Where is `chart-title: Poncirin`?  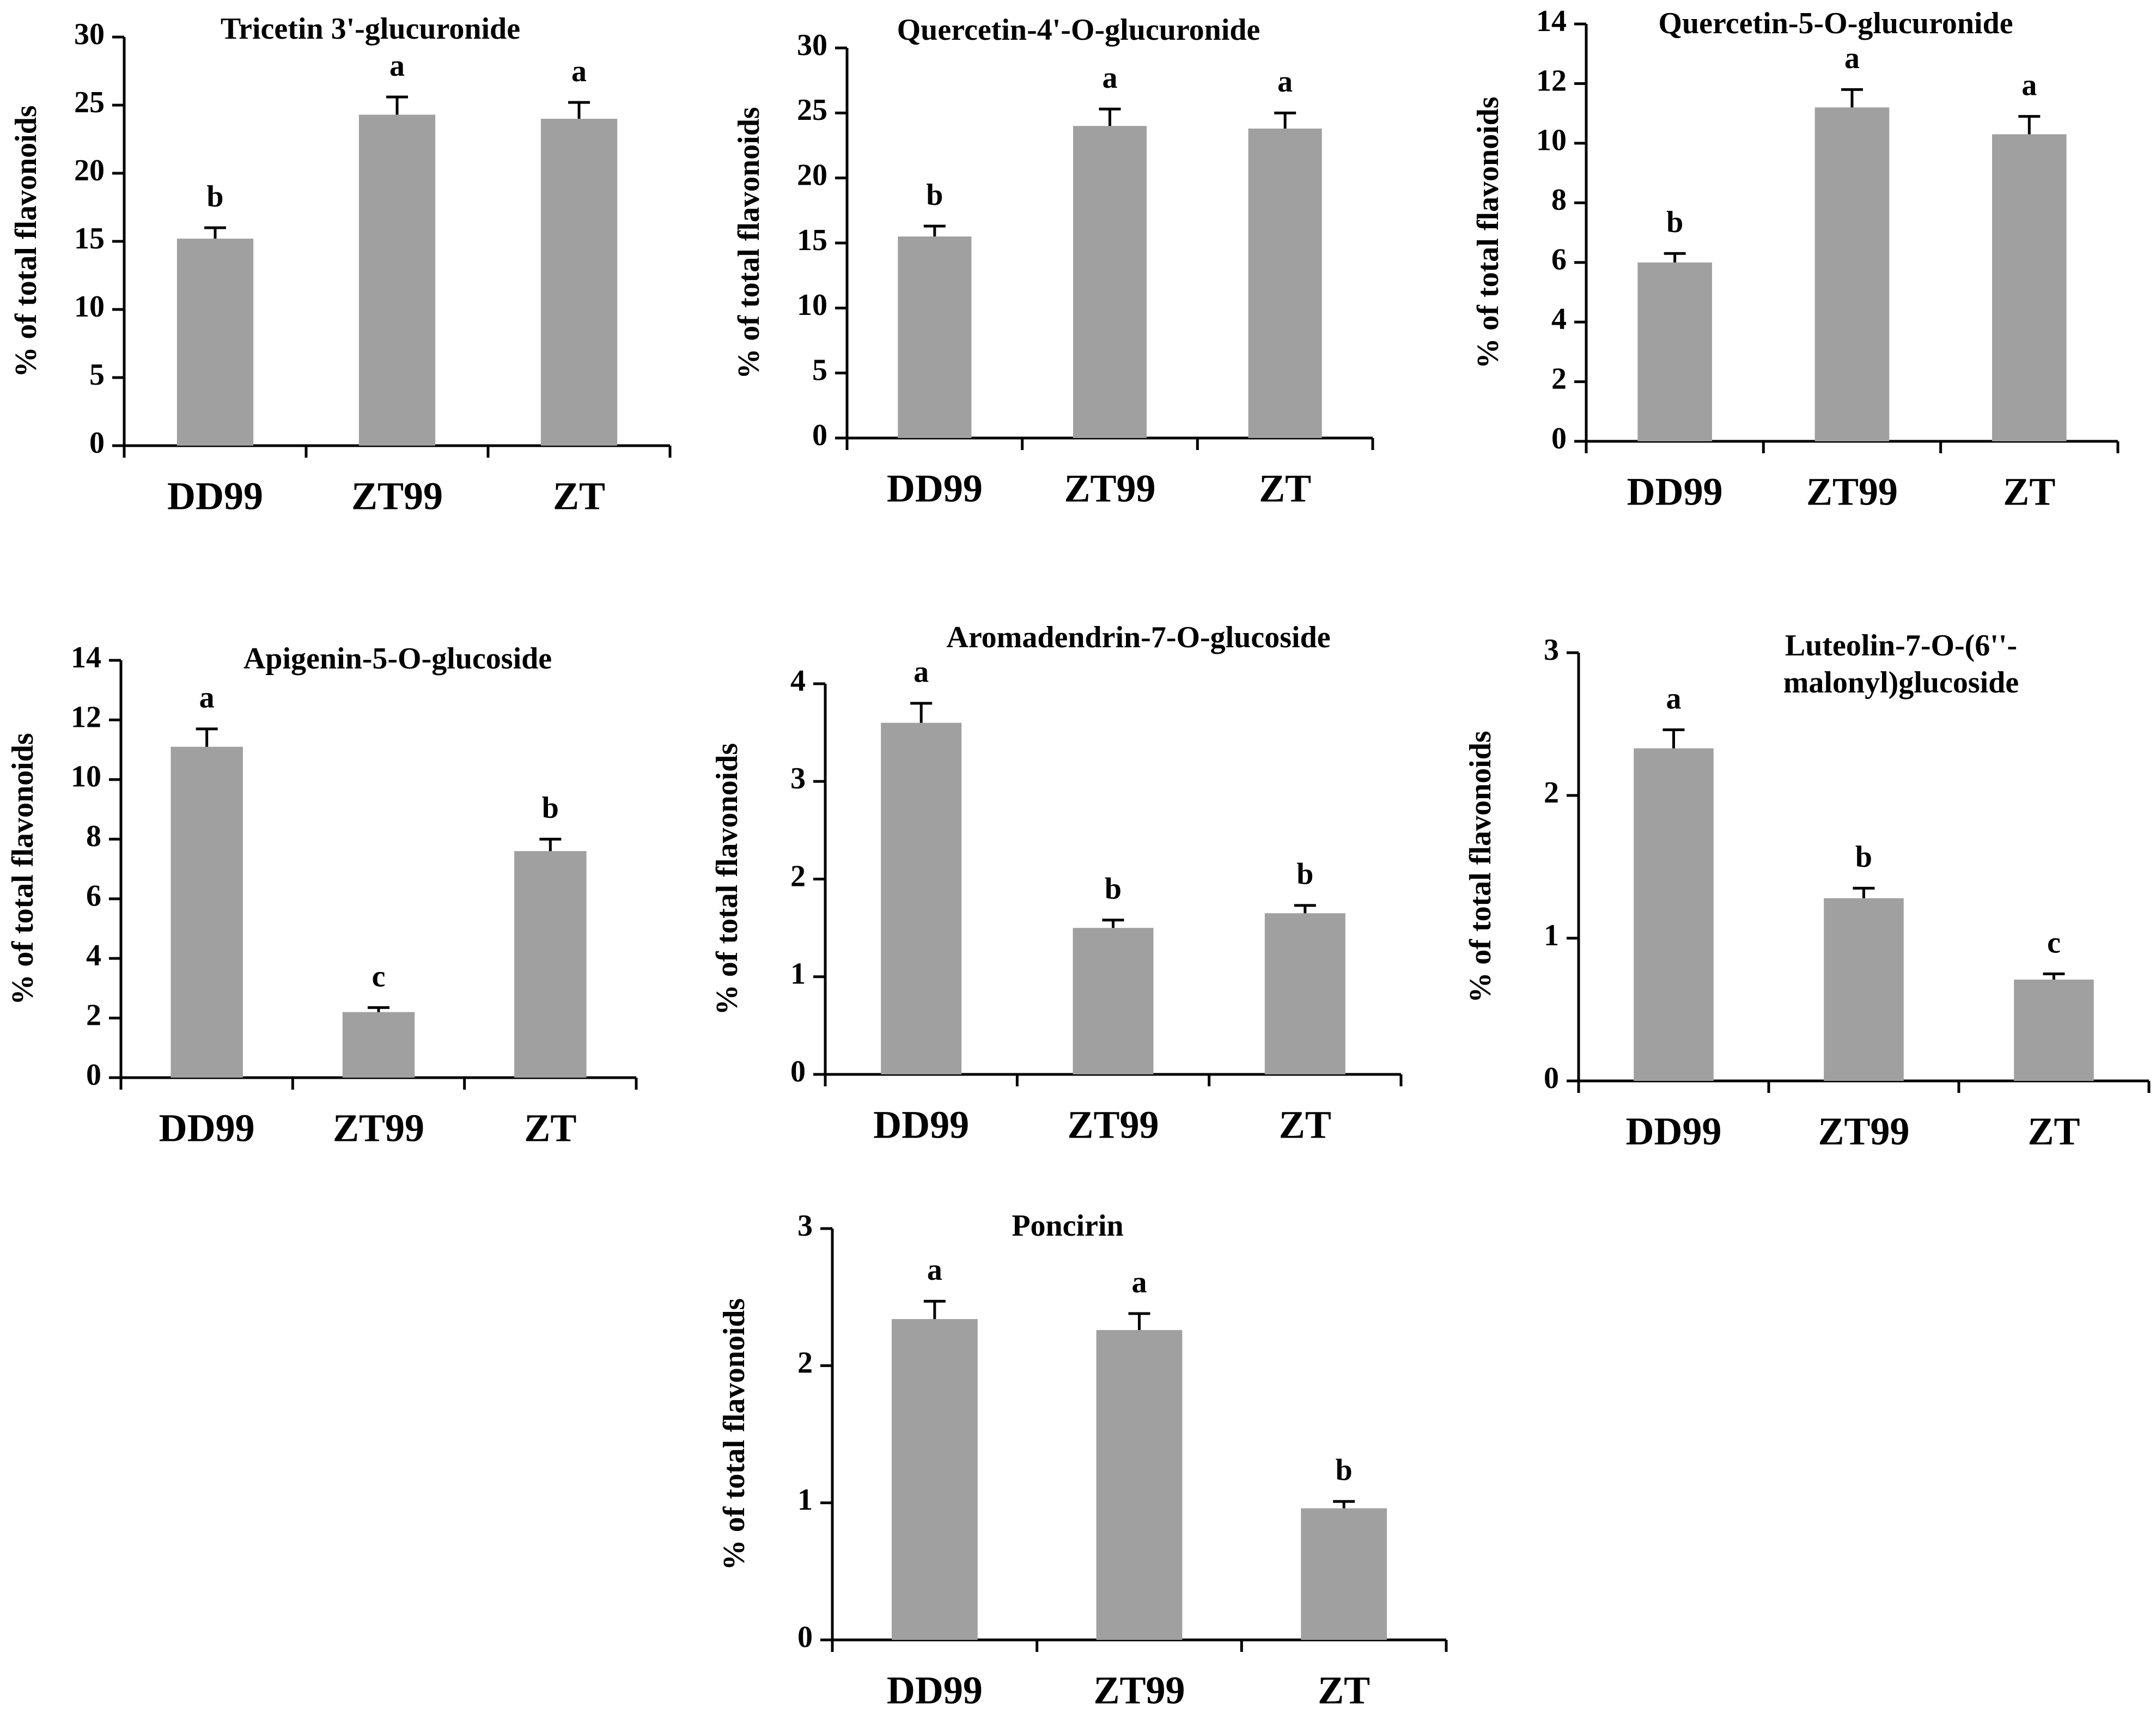
chart-title: Poncirin is located at coordinates (1067, 1226).